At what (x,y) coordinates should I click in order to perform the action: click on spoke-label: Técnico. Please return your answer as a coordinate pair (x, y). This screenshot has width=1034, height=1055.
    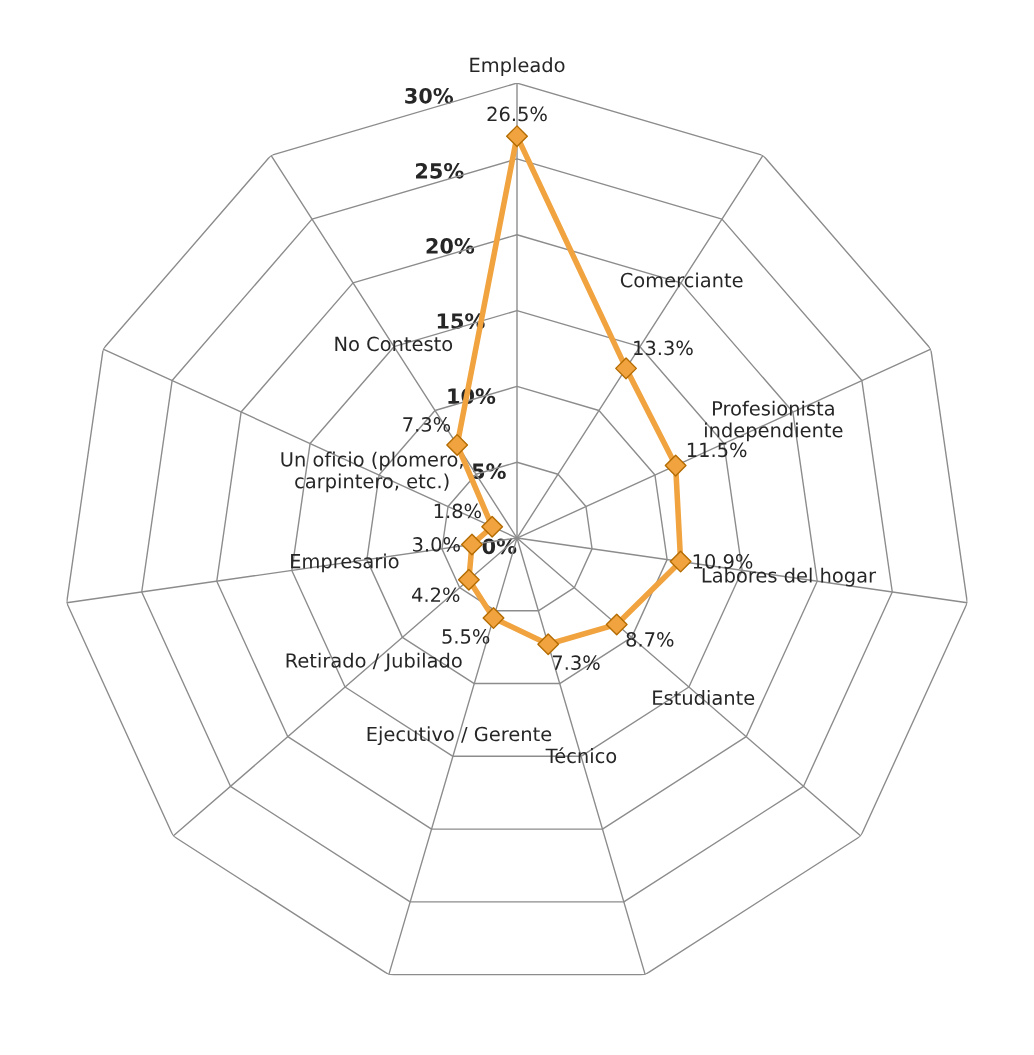
    Looking at the image, I should click on (581, 755).